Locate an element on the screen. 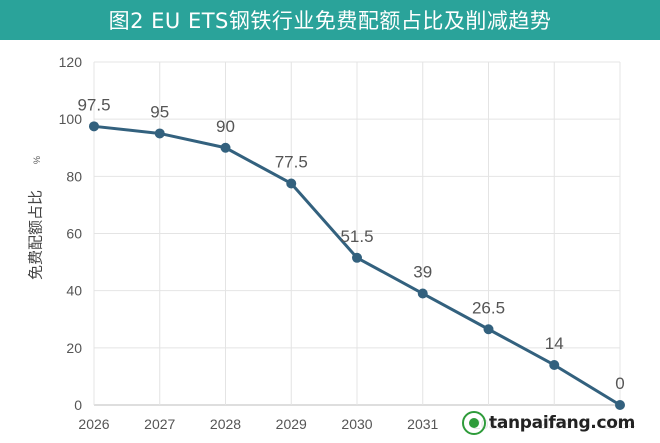  data-label: 77.5 is located at coordinates (291, 161).